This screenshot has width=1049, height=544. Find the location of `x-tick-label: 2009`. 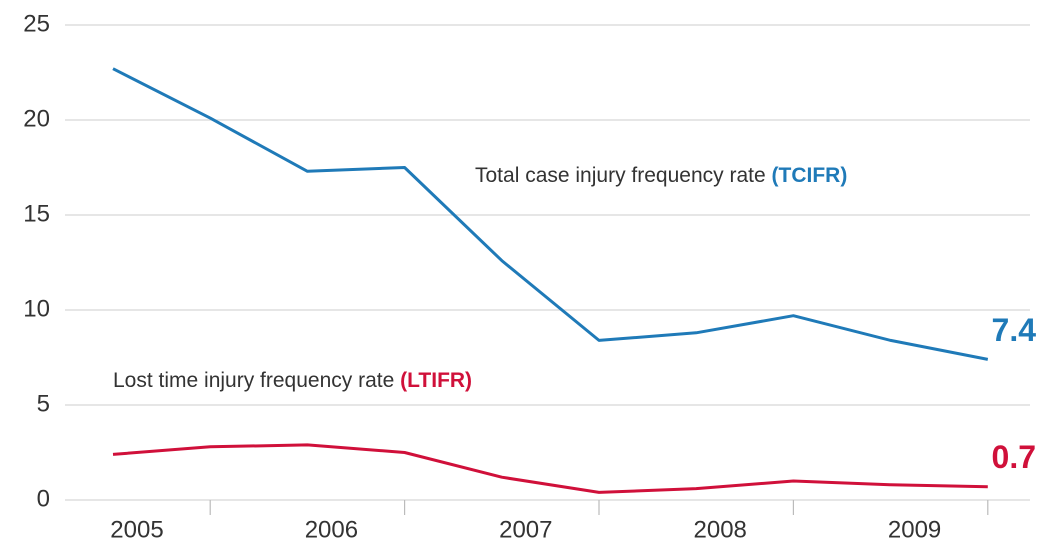

x-tick-label: 2009 is located at coordinates (914, 529).